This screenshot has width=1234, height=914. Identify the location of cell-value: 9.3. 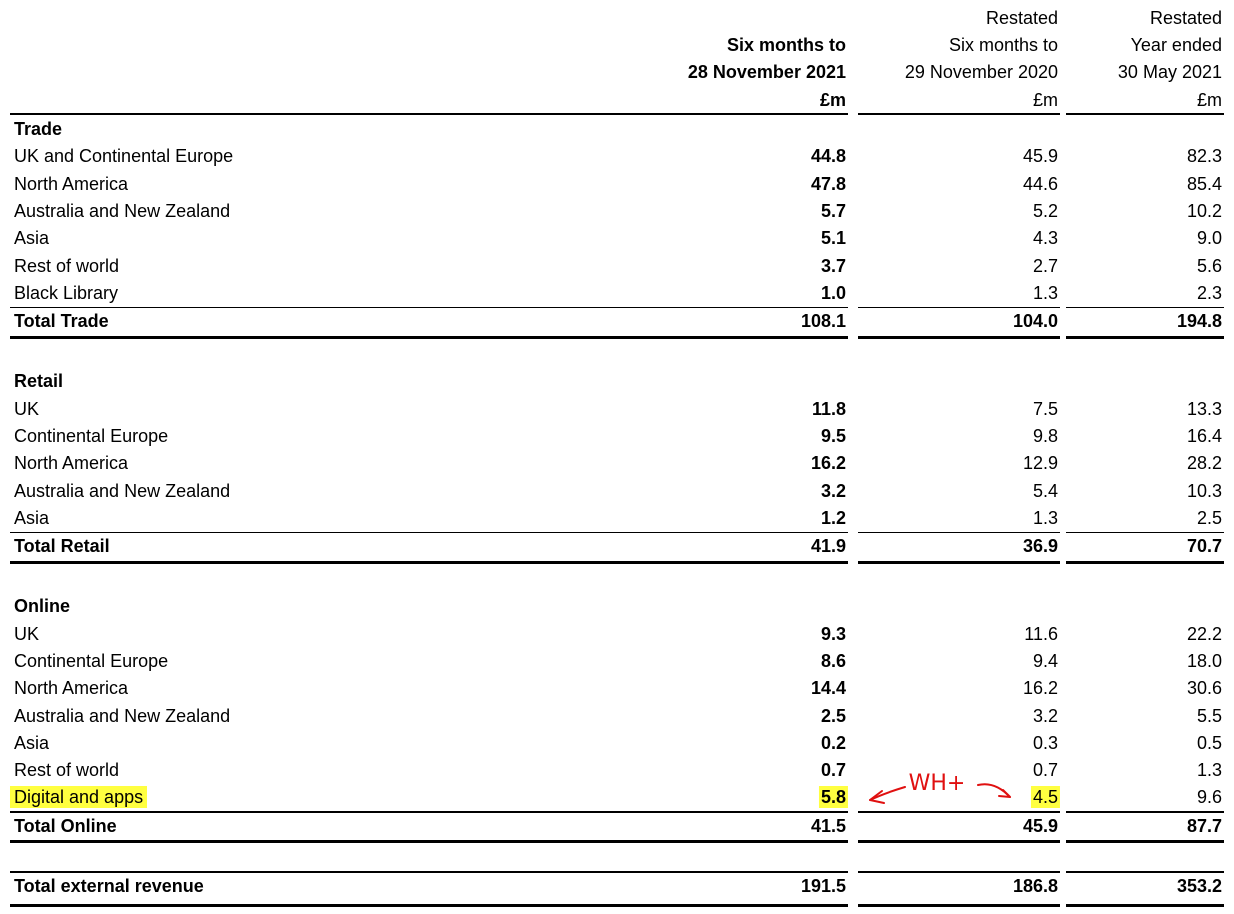
(833, 633).